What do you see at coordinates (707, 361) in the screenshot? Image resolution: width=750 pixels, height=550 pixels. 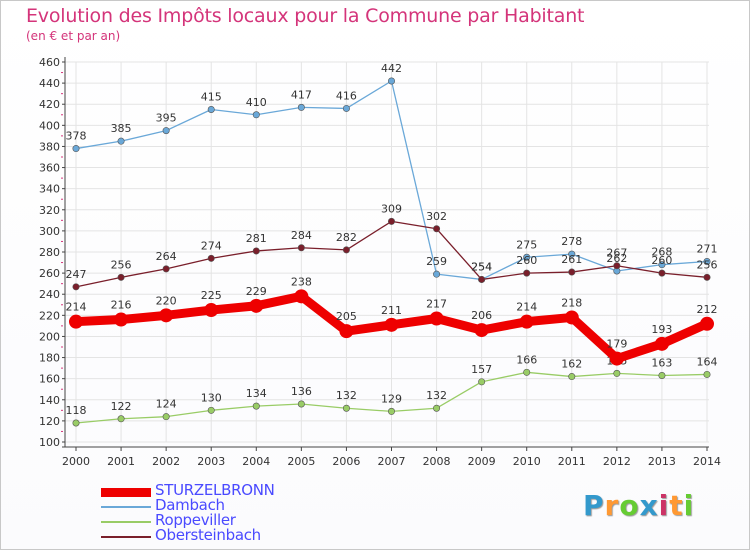 I see `data-label-roppeviller: 164` at bounding box center [707, 361].